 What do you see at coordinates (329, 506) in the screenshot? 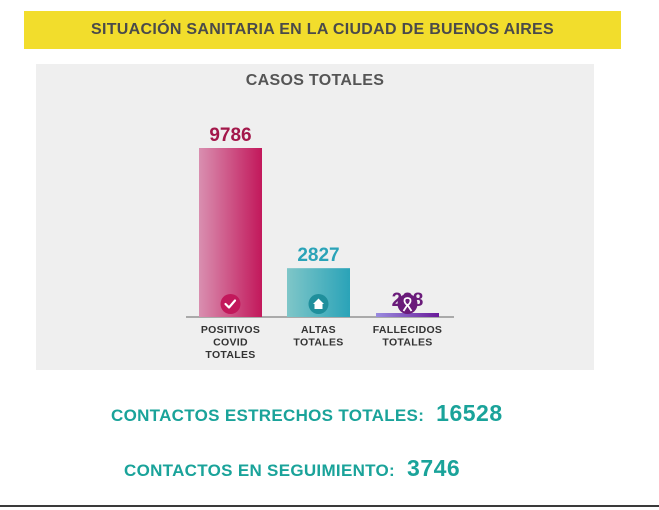
I see `bottom-divider` at bounding box center [329, 506].